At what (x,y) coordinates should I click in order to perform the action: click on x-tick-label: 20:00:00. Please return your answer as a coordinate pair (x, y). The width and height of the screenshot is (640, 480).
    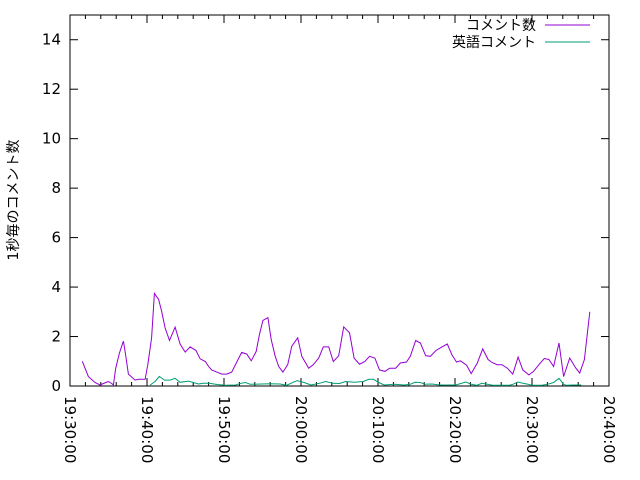
    Looking at the image, I should click on (301, 429).